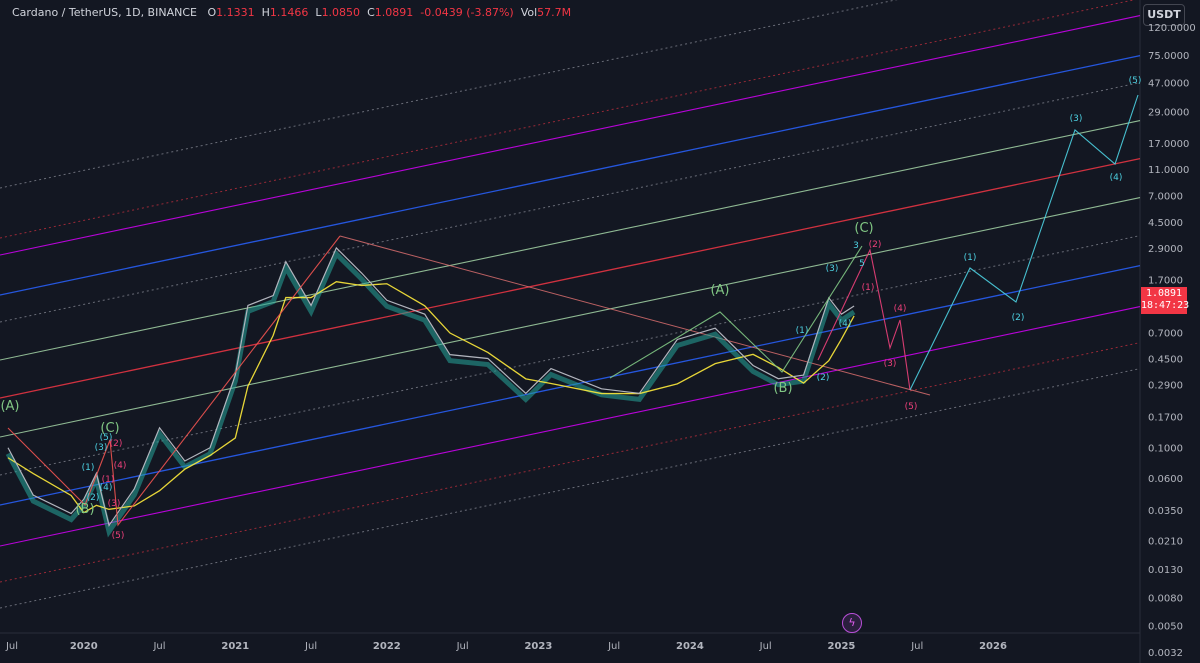 This screenshot has height=663, width=1200. I want to click on close-label: C, so click(371, 12).